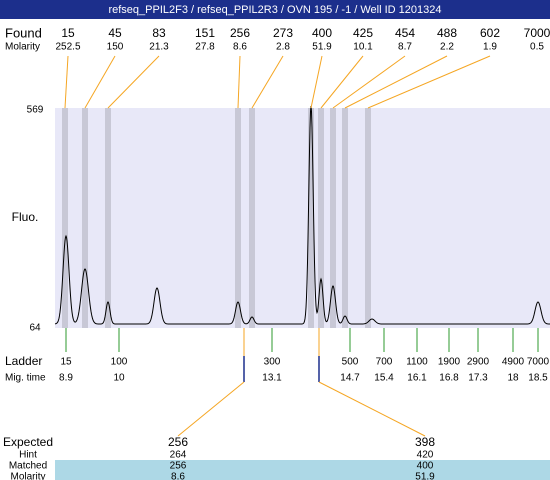 This screenshot has width=550, height=480. I want to click on ladder-time: 13.1, so click(272, 378).